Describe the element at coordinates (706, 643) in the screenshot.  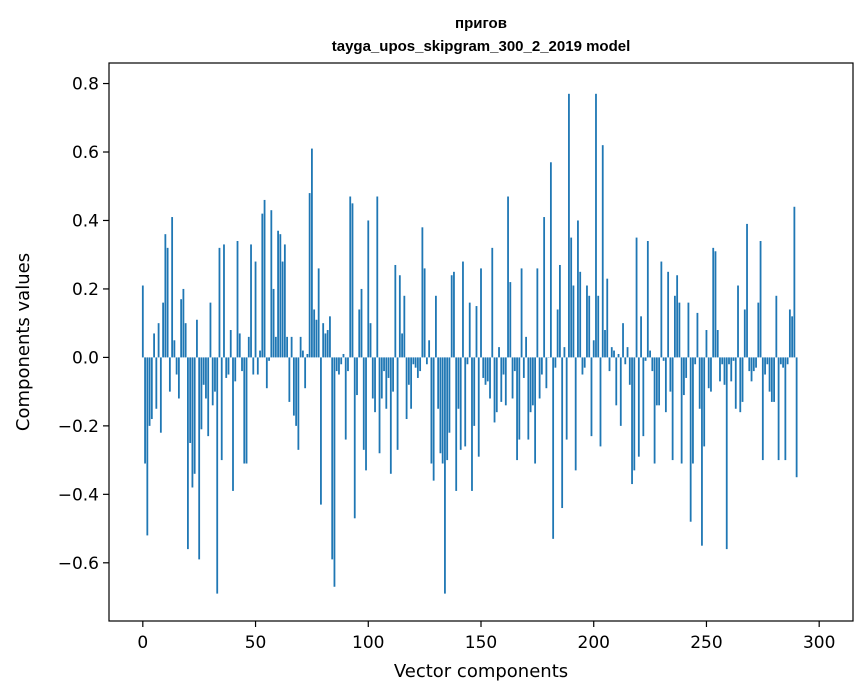
I see `x-tick-label: 250` at that location.